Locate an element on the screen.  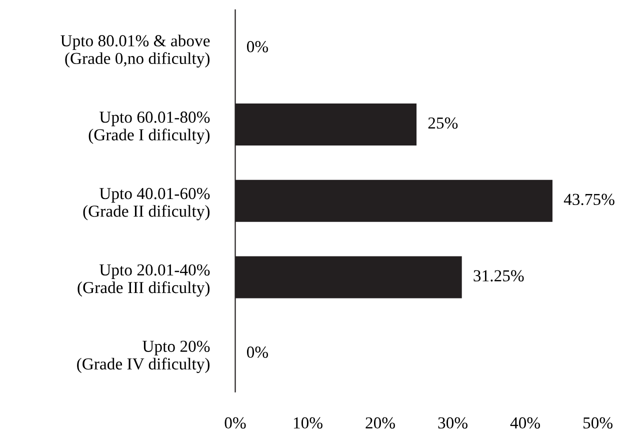
y-tick-label: Upto 20.01-40% (Grade III dificulty) is located at coordinates (144, 280).